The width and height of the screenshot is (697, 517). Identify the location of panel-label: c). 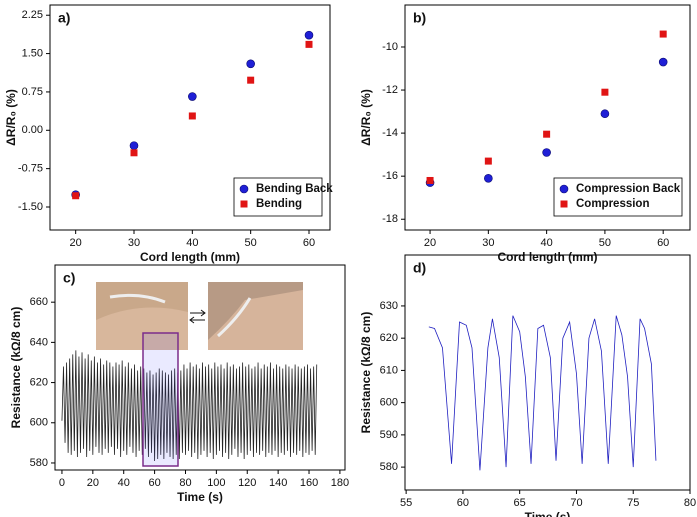
(69, 278).